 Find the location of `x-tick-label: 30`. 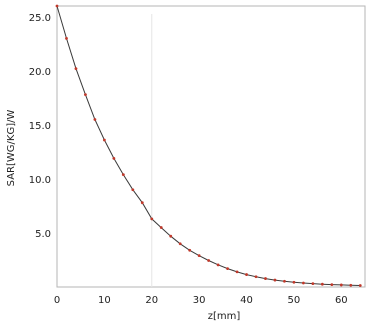

x-tick-label: 30 is located at coordinates (199, 300).